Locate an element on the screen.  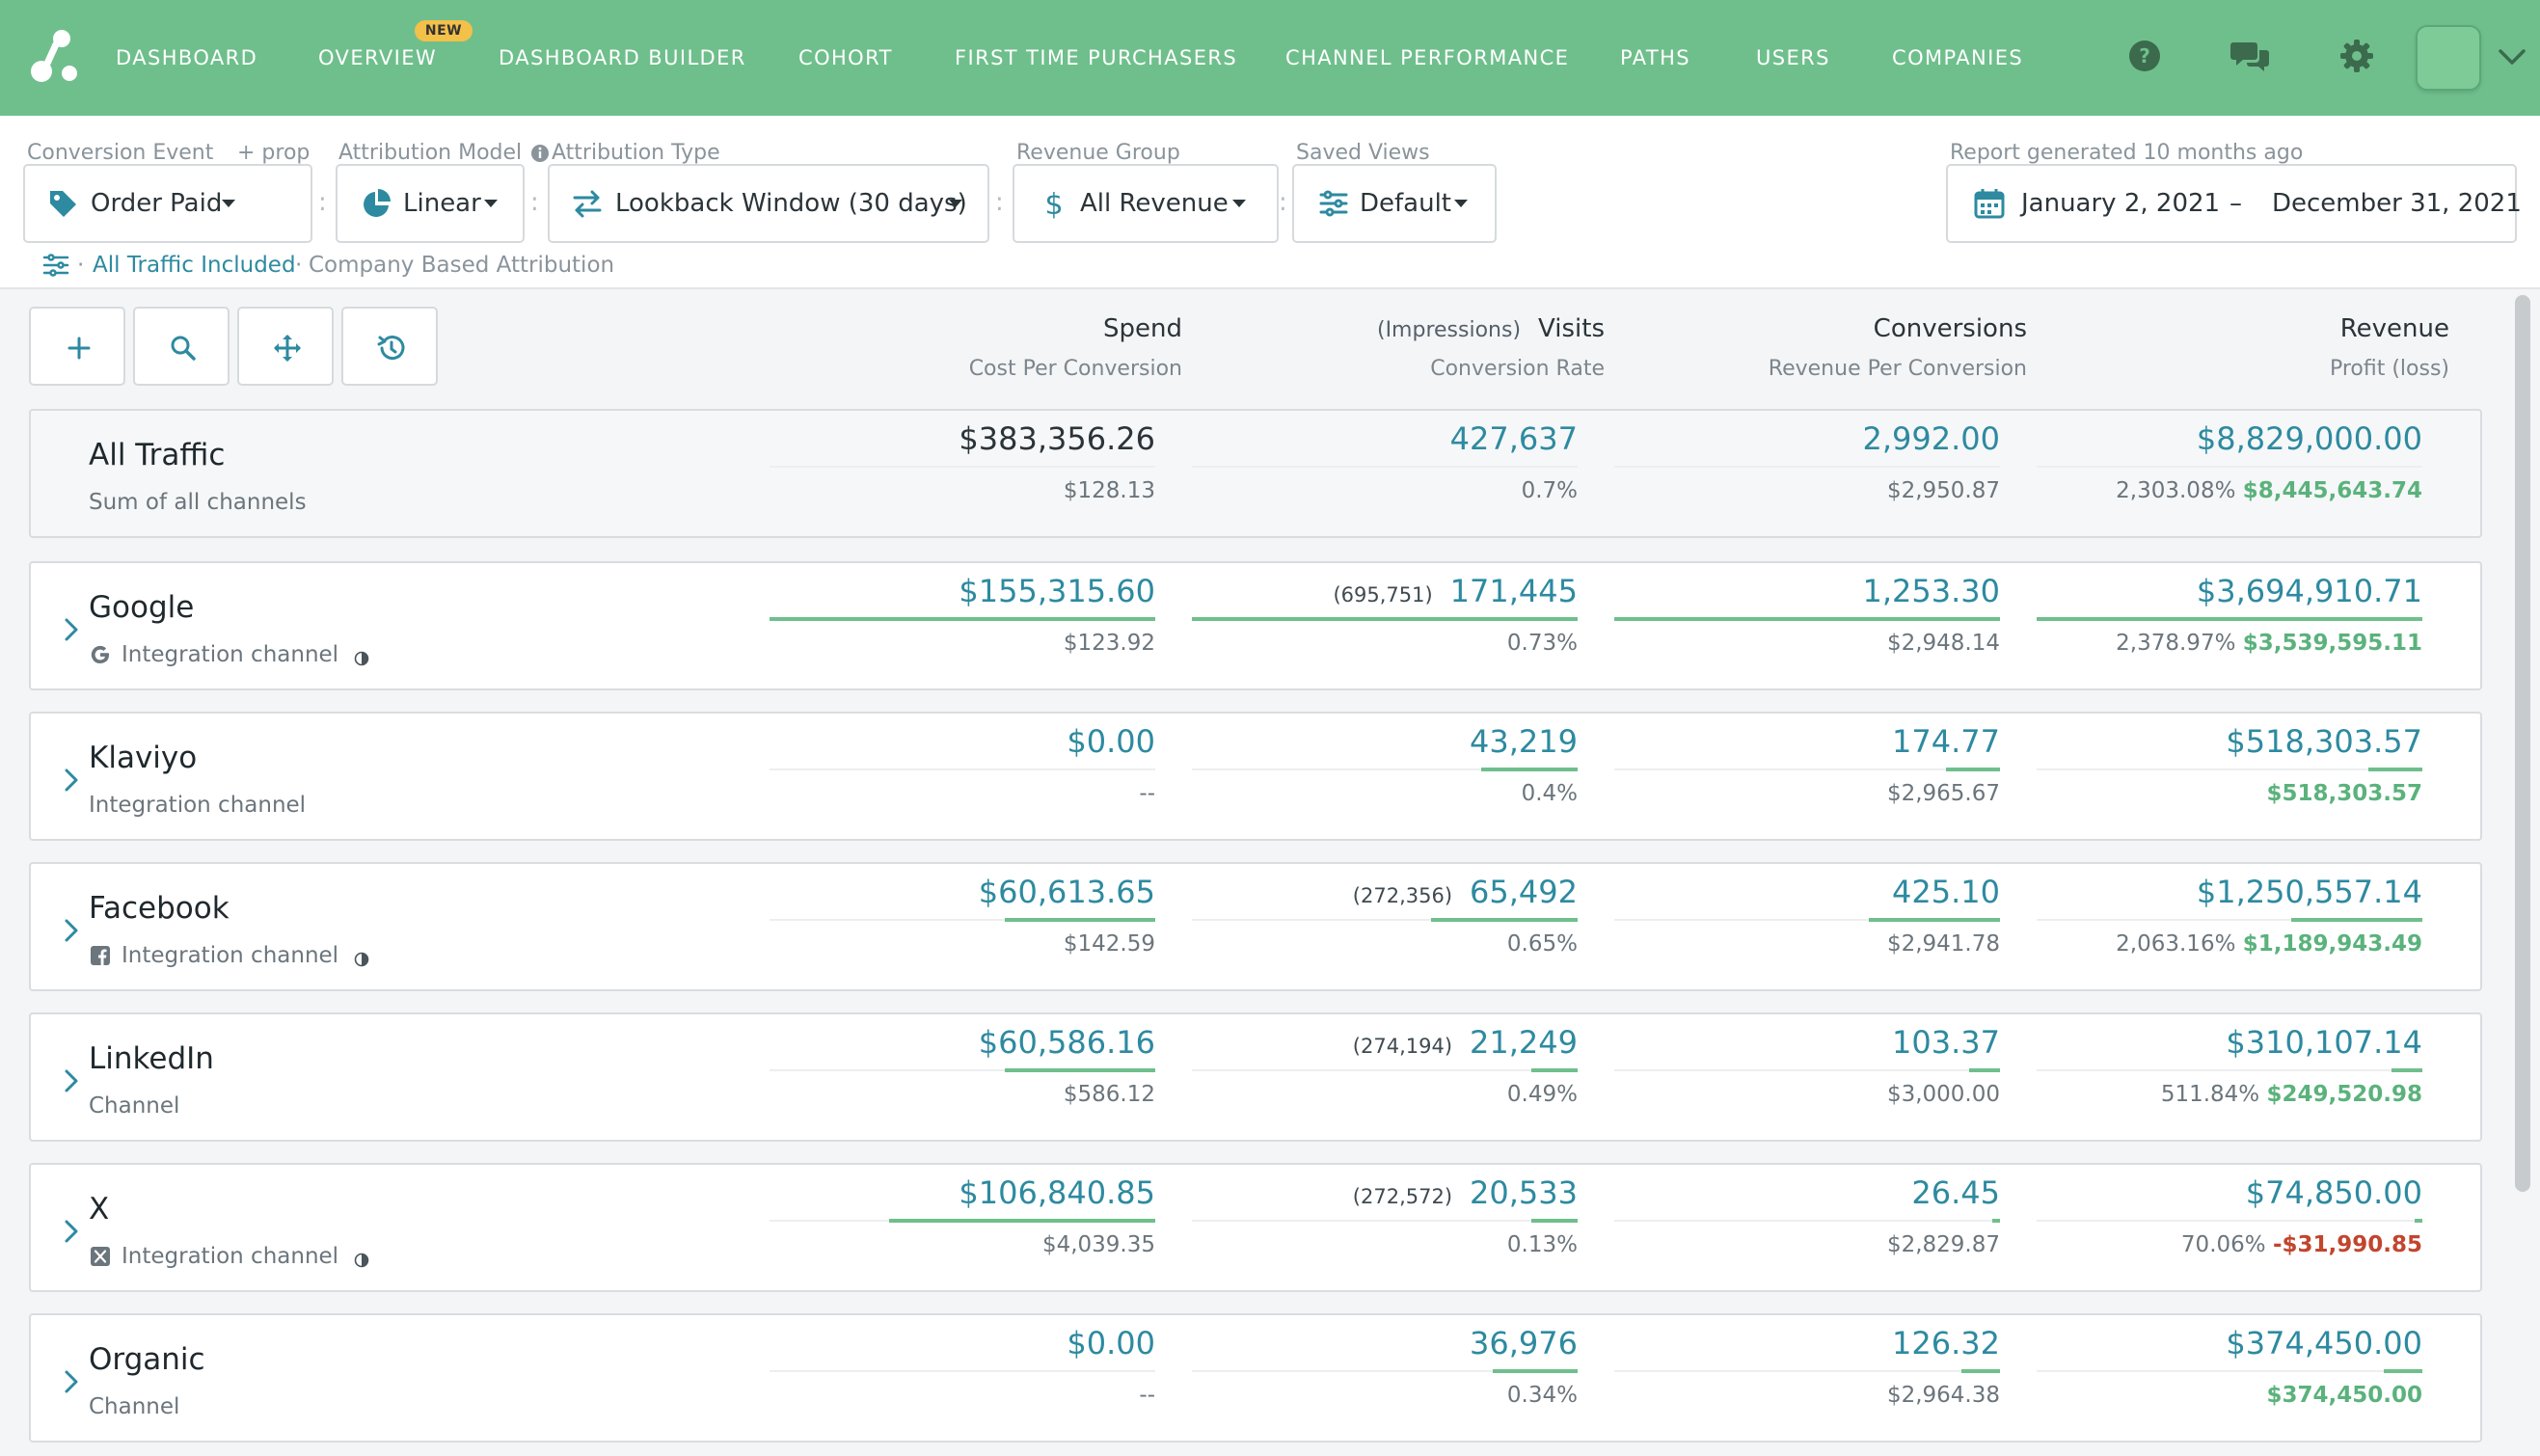
conversions-cell: 26.45 $2,829.87 is located at coordinates (1807, 1216).